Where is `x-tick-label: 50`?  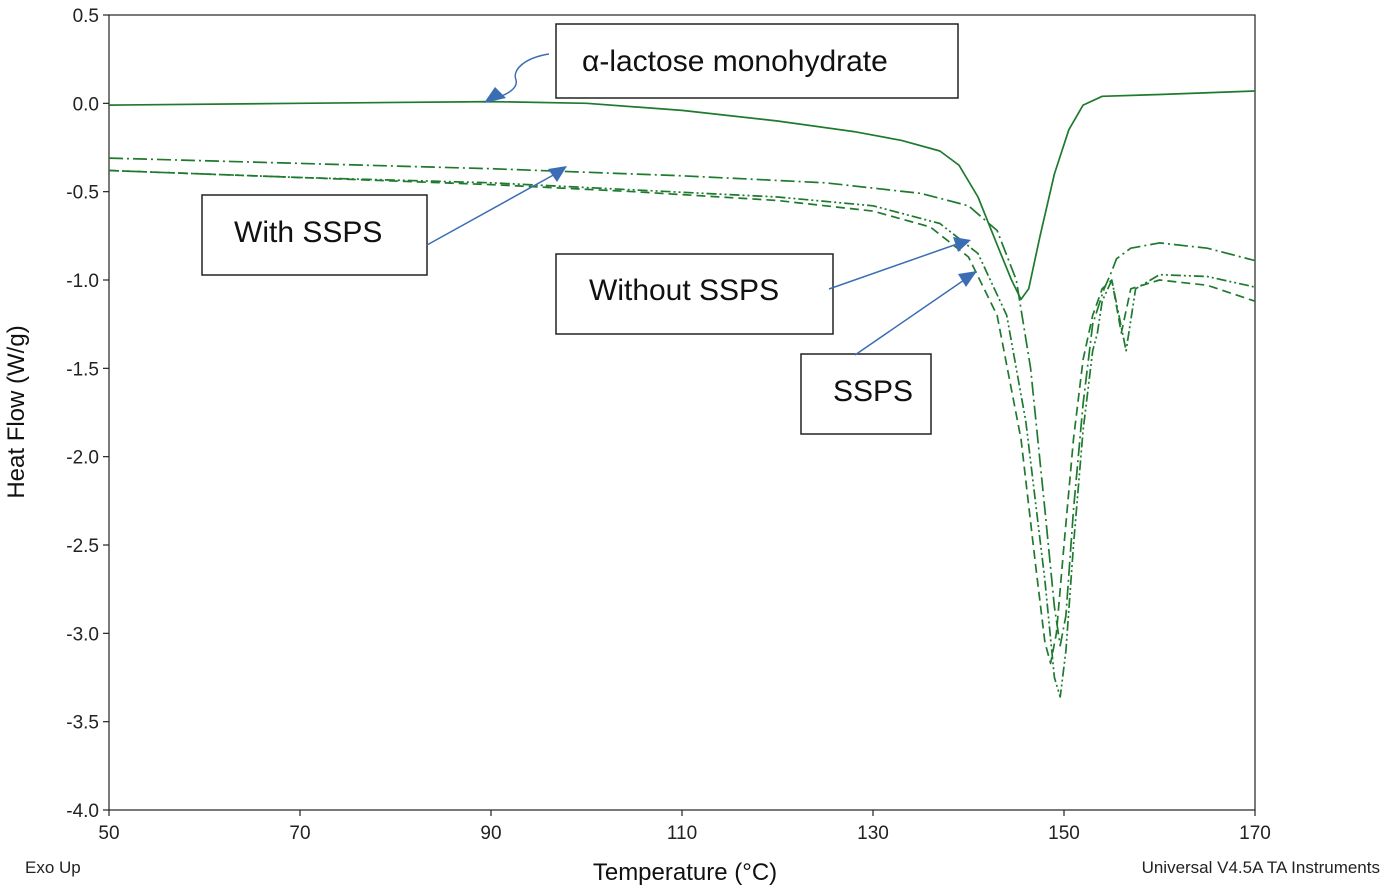
x-tick-label: 50 is located at coordinates (108, 833).